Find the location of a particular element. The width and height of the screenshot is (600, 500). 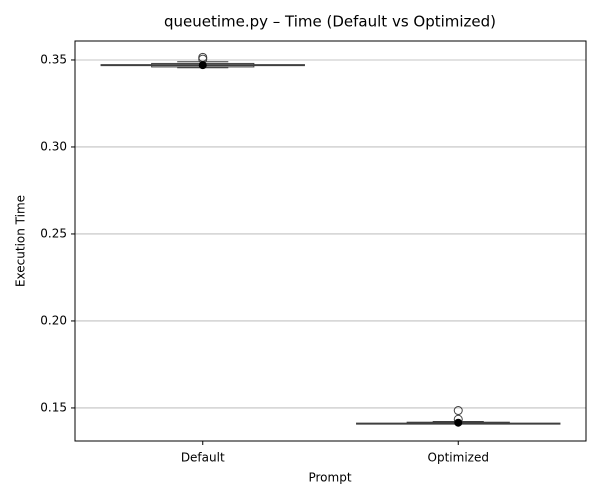

y-tick-label: 0.20 is located at coordinates (53, 320).